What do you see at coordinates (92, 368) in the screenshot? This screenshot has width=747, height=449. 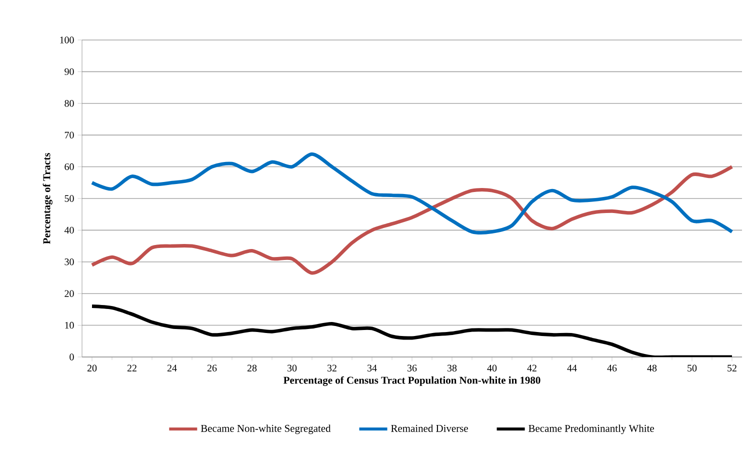 I see `x-tick-label: 20` at bounding box center [92, 368].